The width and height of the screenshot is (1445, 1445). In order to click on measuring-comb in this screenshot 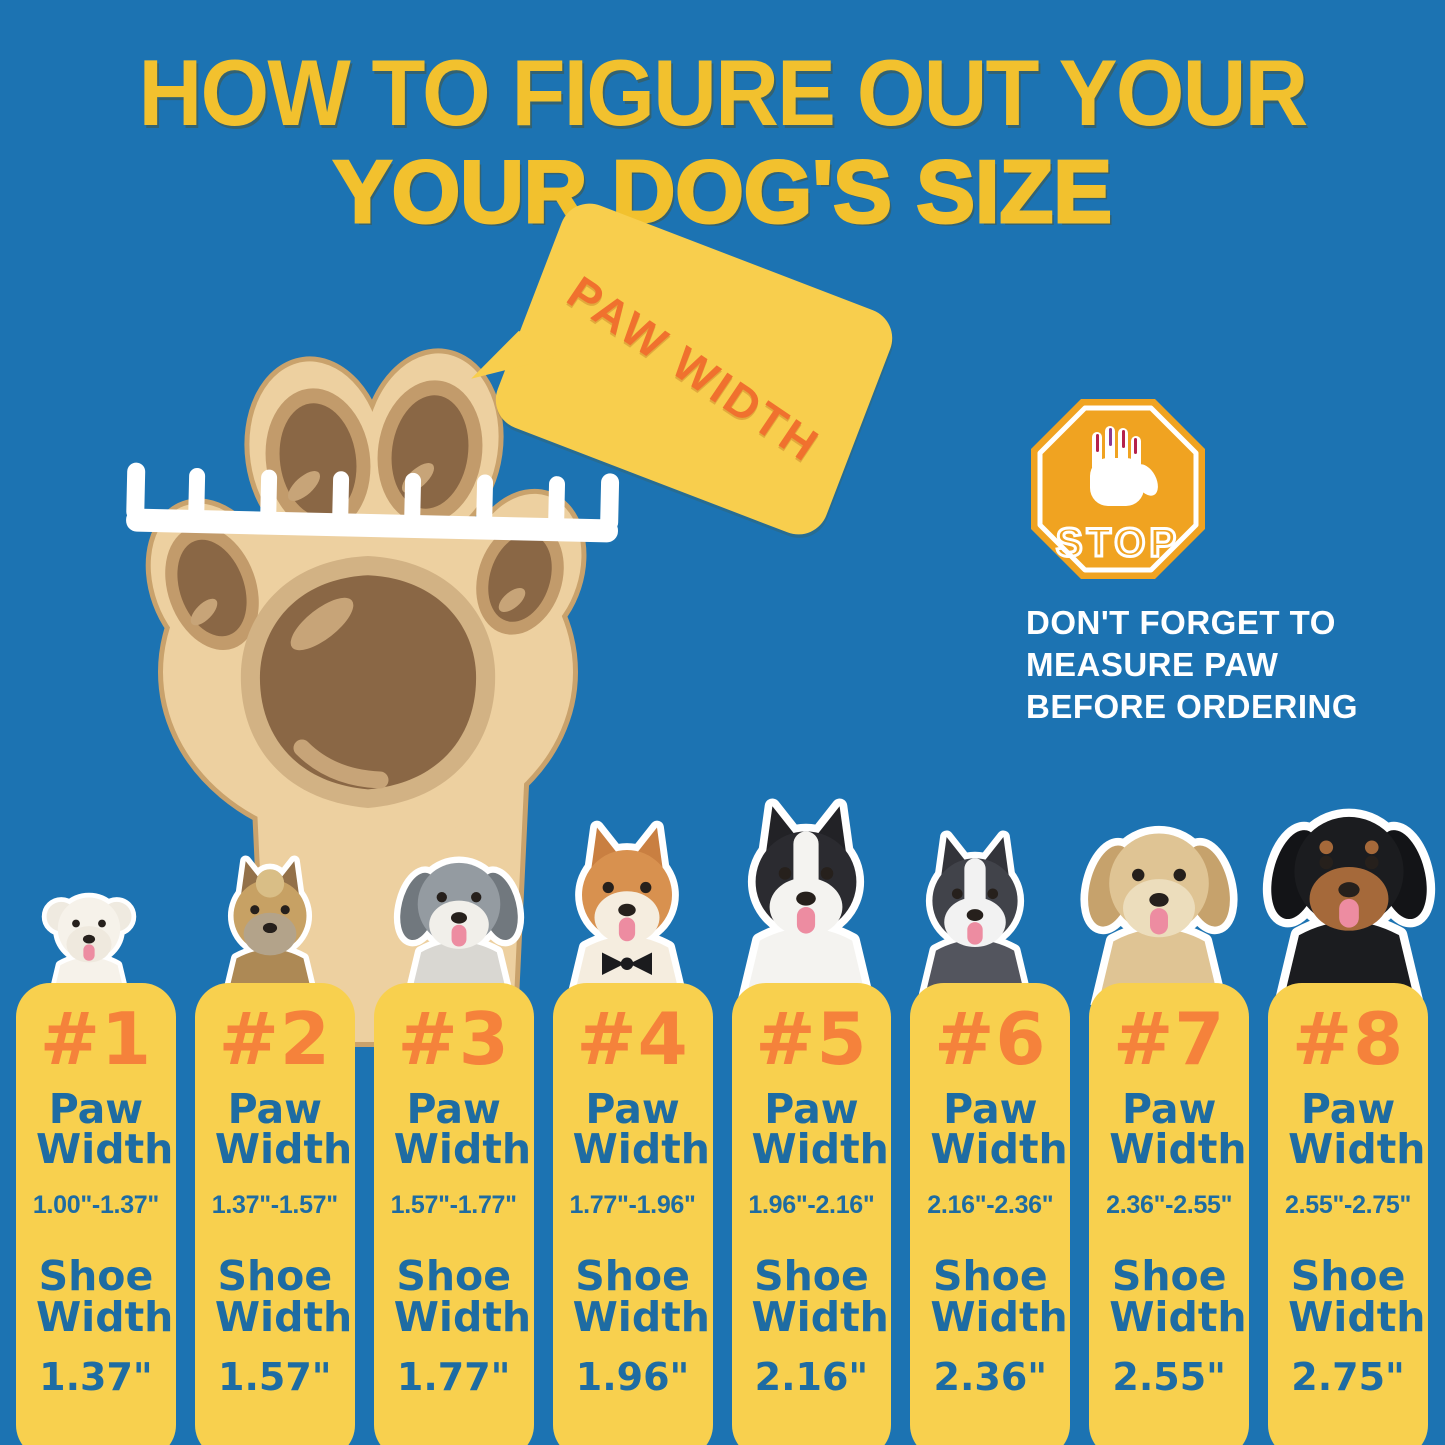, I will do `click(373, 502)`.